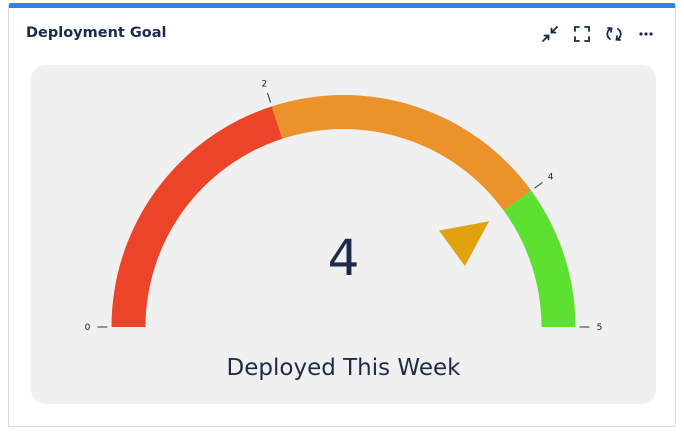 This screenshot has width=684, height=434. I want to click on collapse-icon, so click(550, 34).